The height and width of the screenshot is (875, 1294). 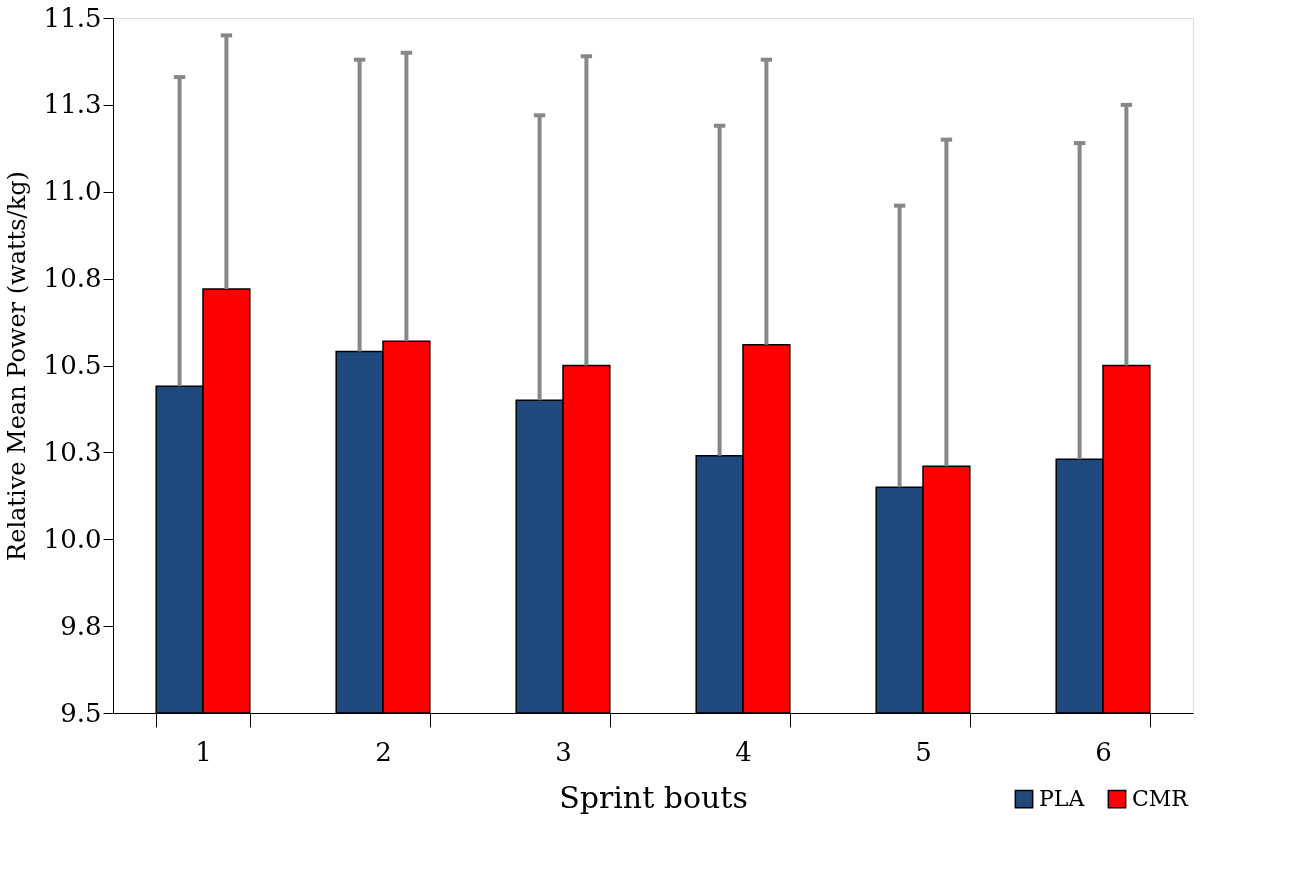 What do you see at coordinates (563, 751) in the screenshot?
I see `x-tick-label: 3` at bounding box center [563, 751].